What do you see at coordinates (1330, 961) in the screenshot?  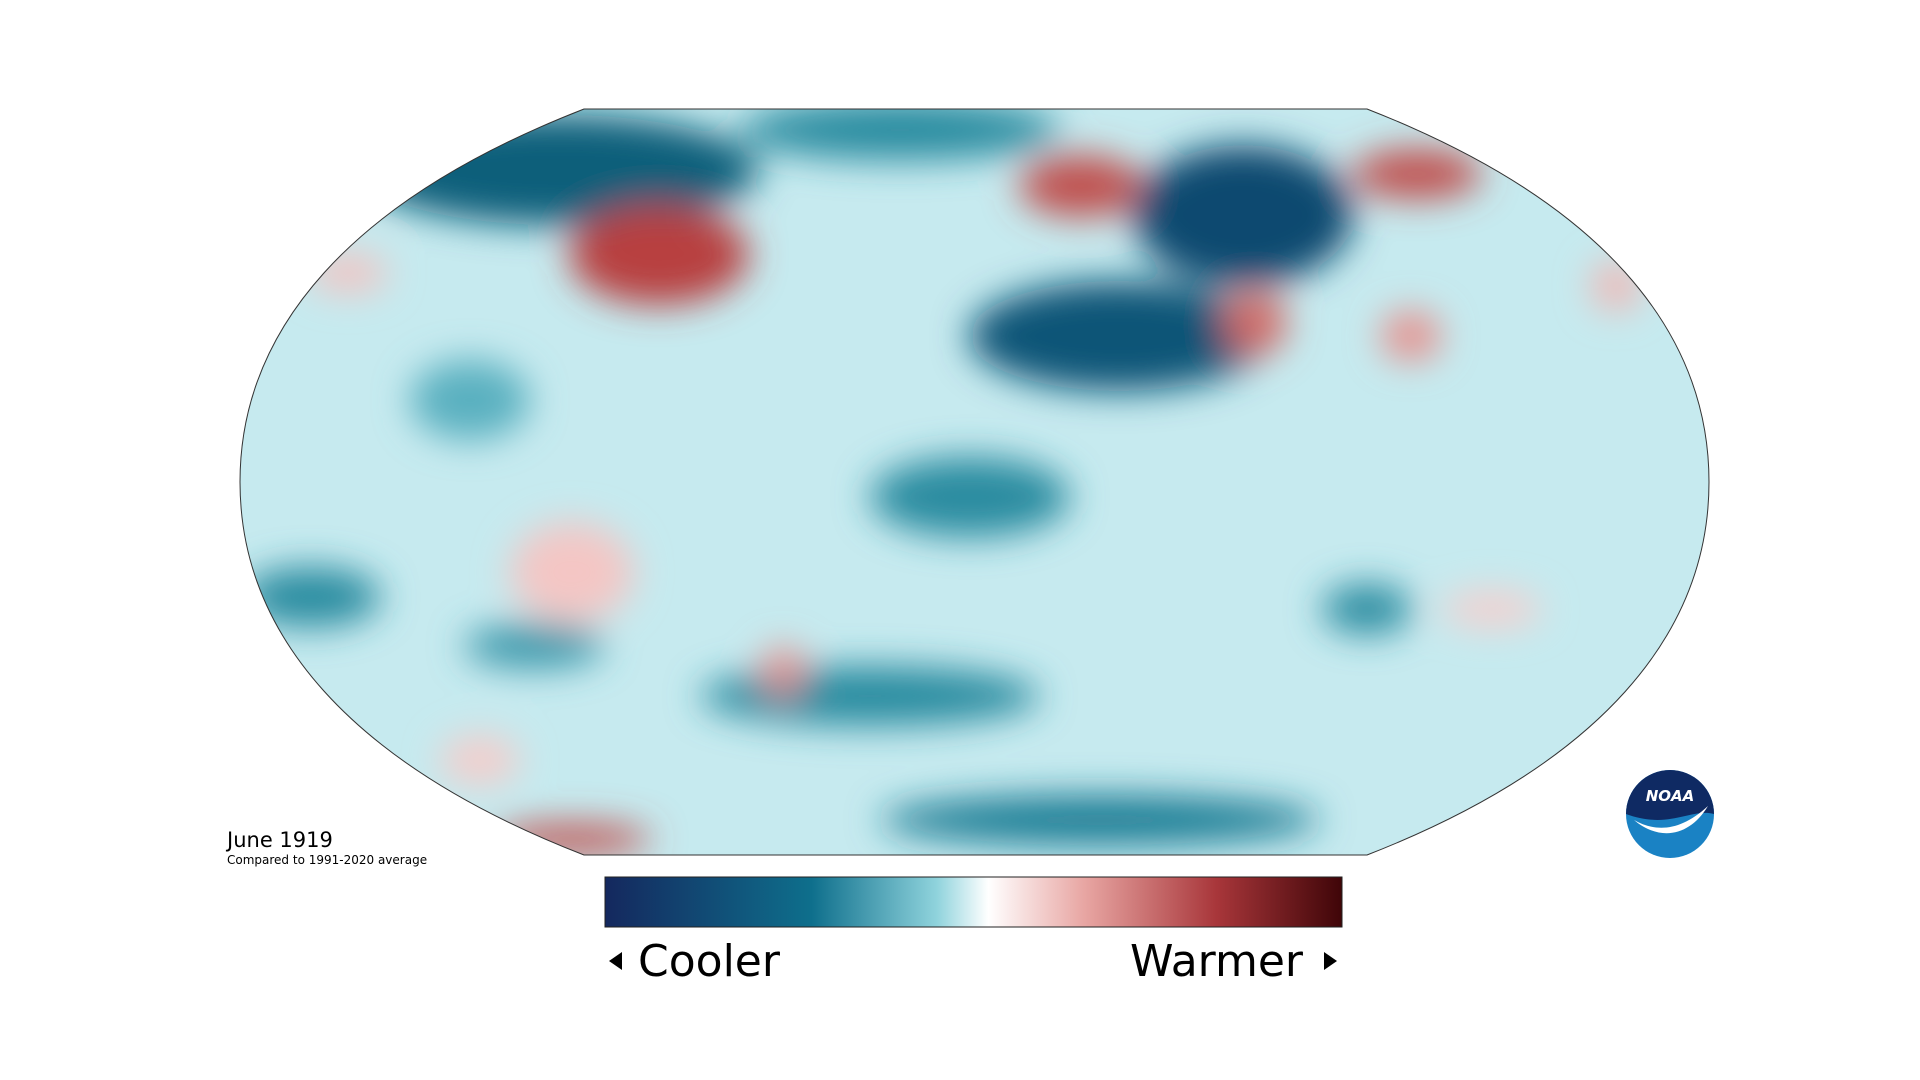 I see `warmer-arrow` at bounding box center [1330, 961].